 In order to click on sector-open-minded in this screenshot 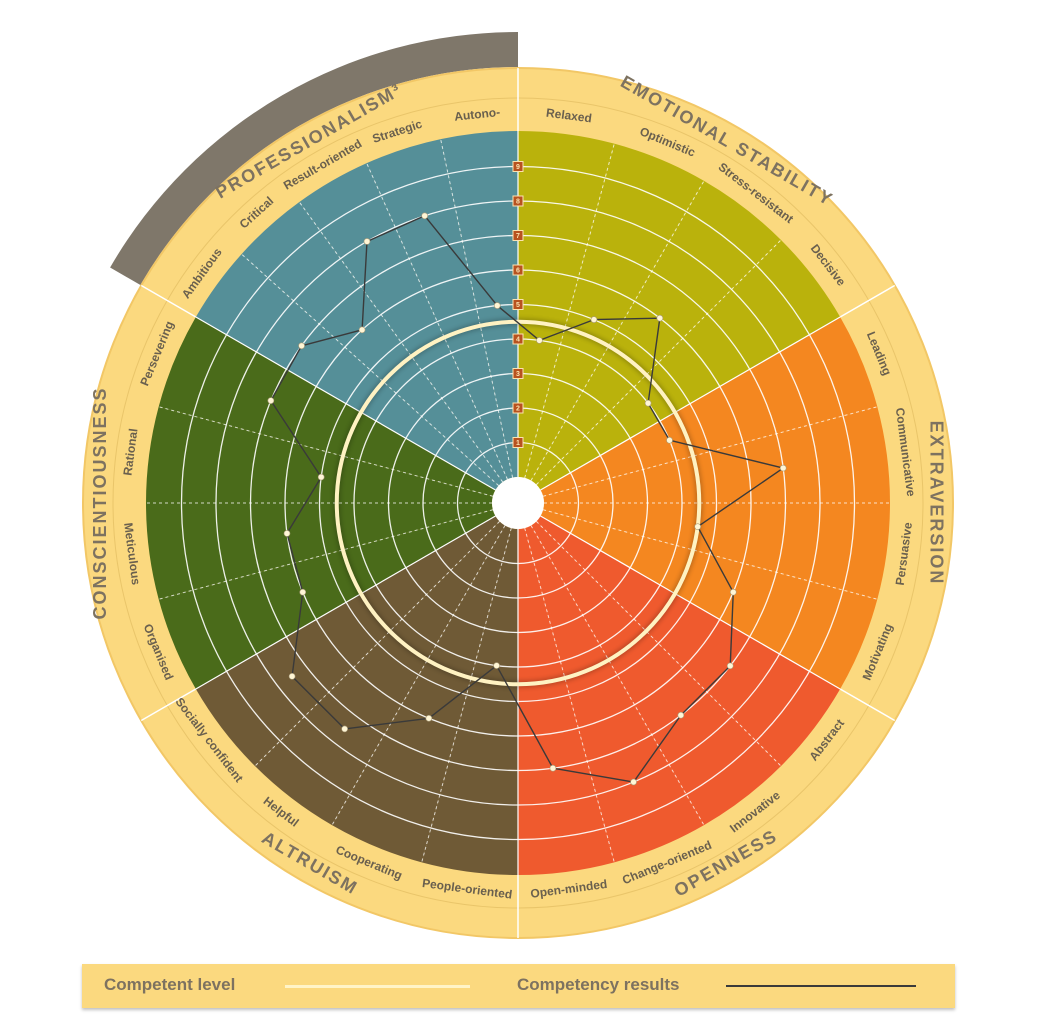, I will do `click(566, 701)`.